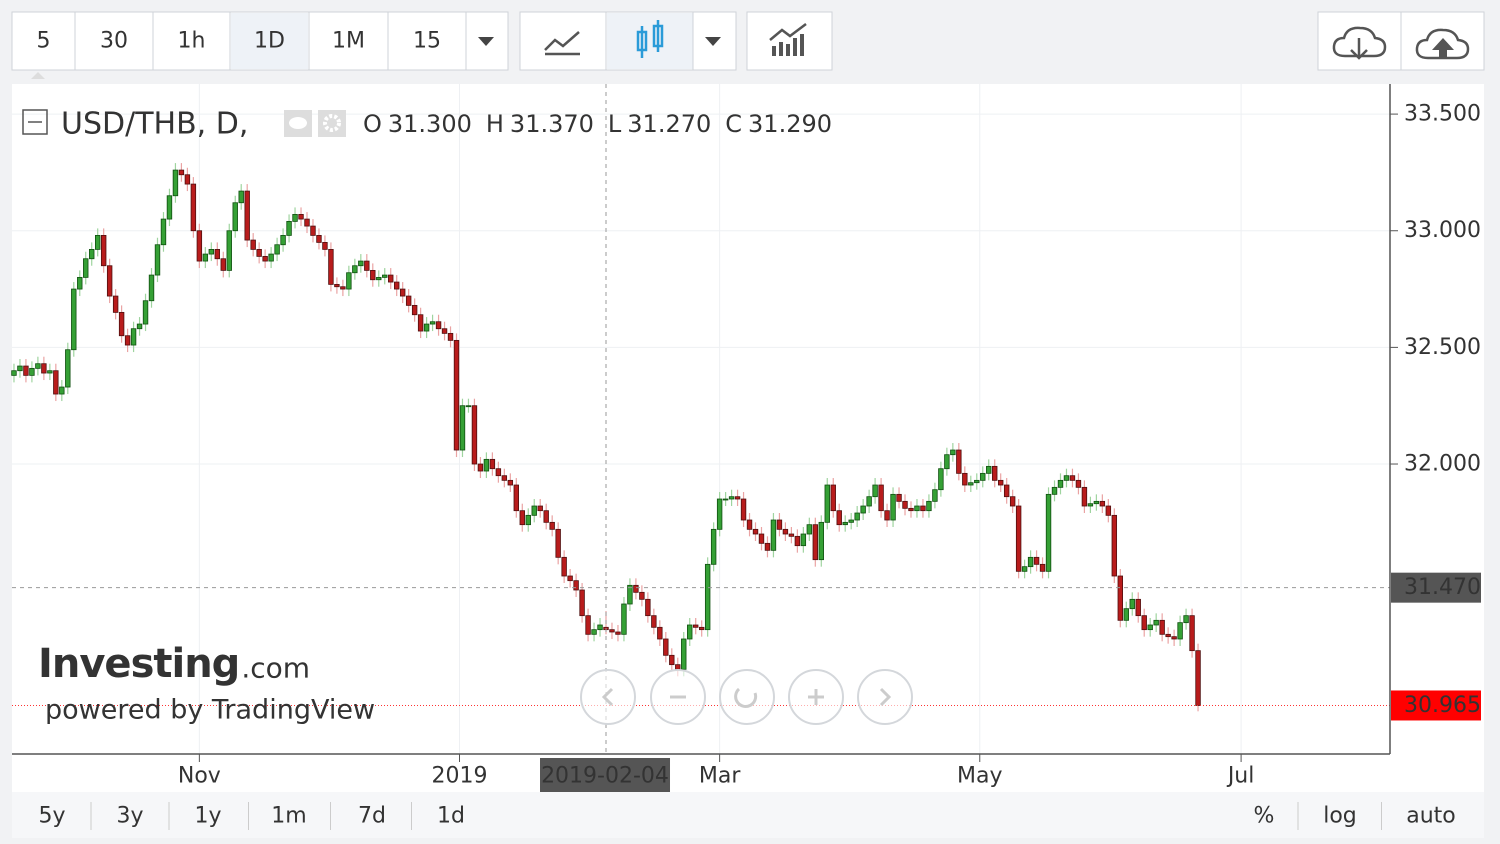  Describe the element at coordinates (1442, 44) in the screenshot. I see `cloud-upload-icon` at that location.